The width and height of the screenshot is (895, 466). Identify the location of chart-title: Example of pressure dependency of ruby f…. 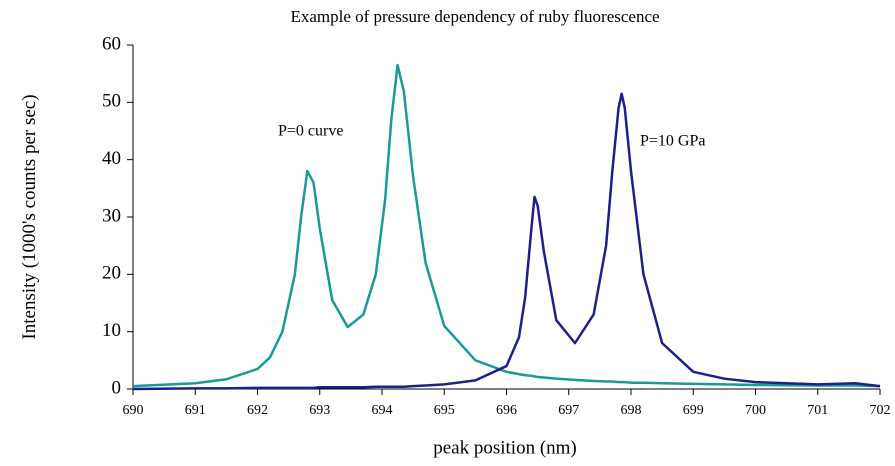
(474, 16).